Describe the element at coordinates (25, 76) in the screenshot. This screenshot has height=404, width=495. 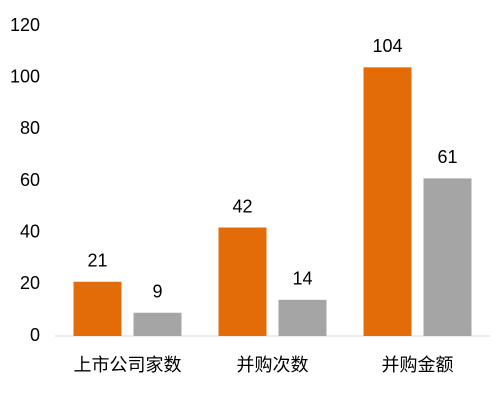
I see `y-tick-label: 100` at that location.